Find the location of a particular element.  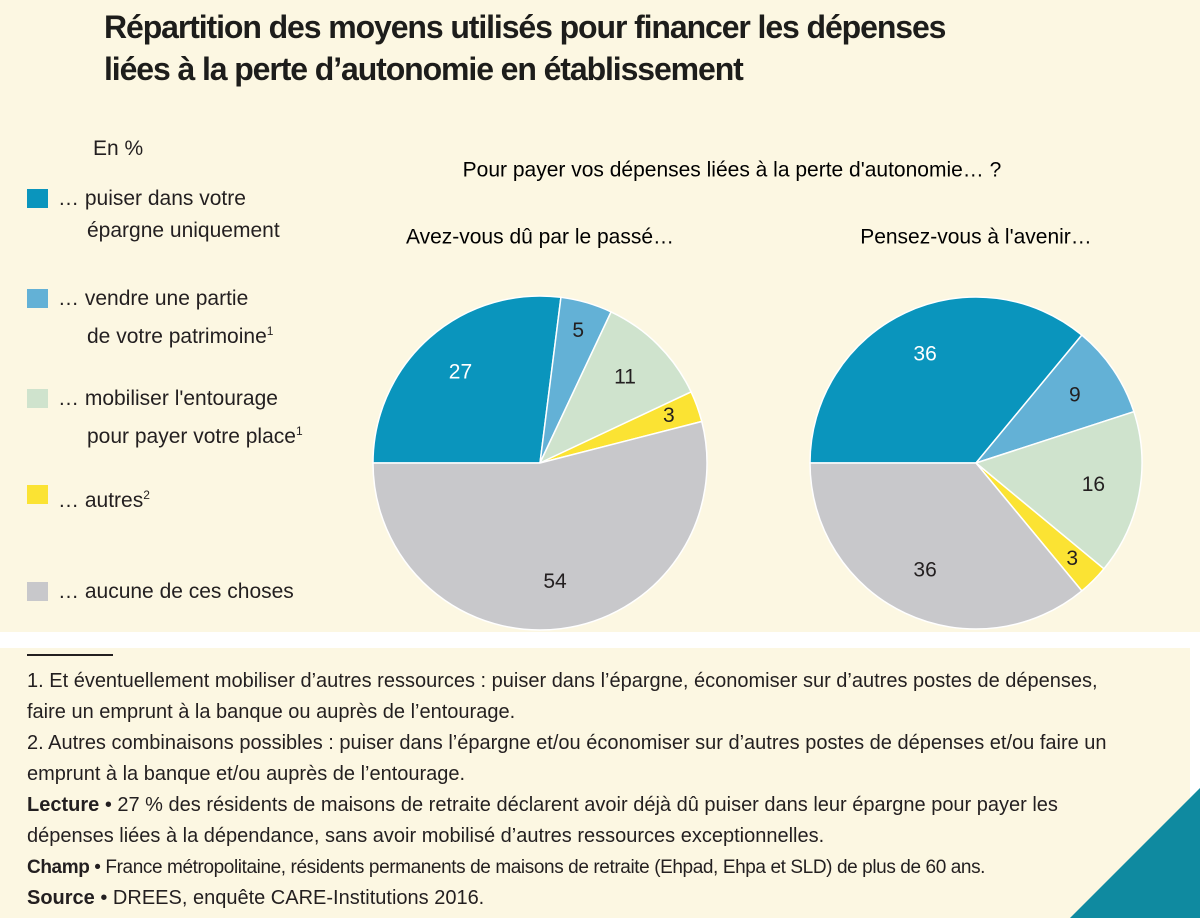

data-label: 16 is located at coordinates (1093, 484).